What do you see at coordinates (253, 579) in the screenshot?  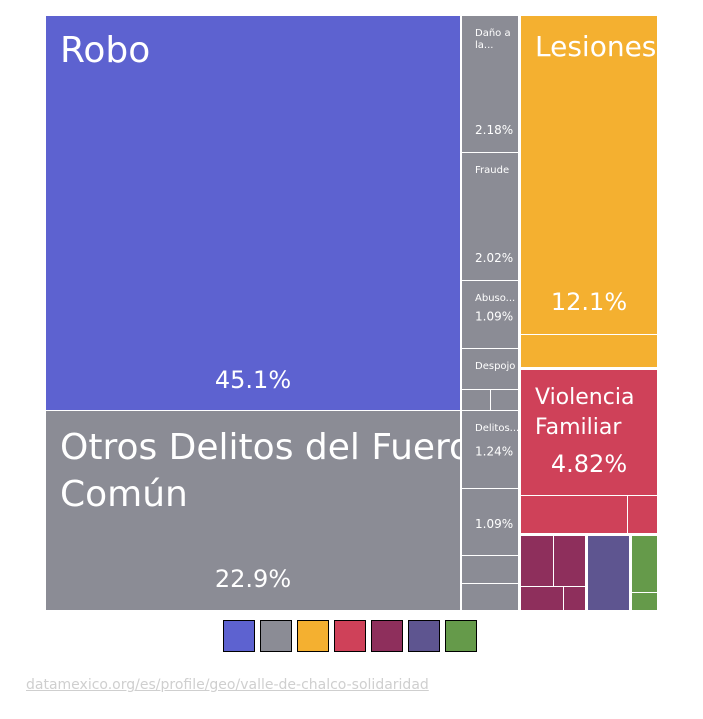 I see `treemap-tile-value: 22.9%` at bounding box center [253, 579].